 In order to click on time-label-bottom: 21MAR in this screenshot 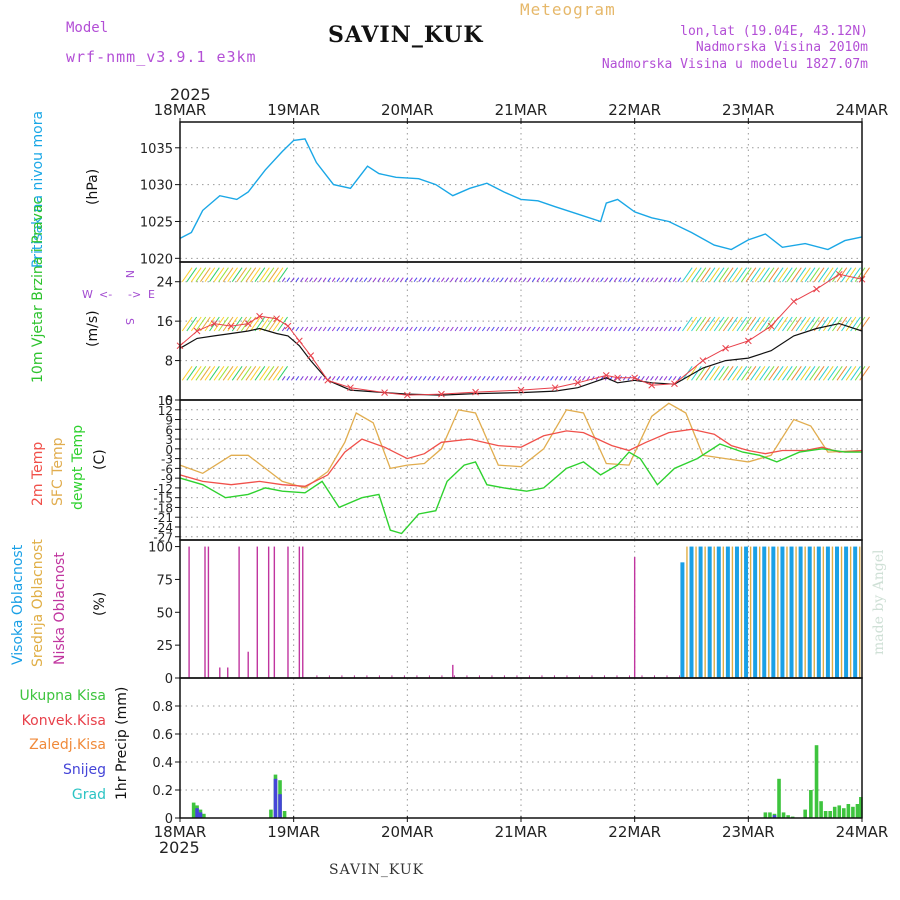, I will do `click(521, 832)`.